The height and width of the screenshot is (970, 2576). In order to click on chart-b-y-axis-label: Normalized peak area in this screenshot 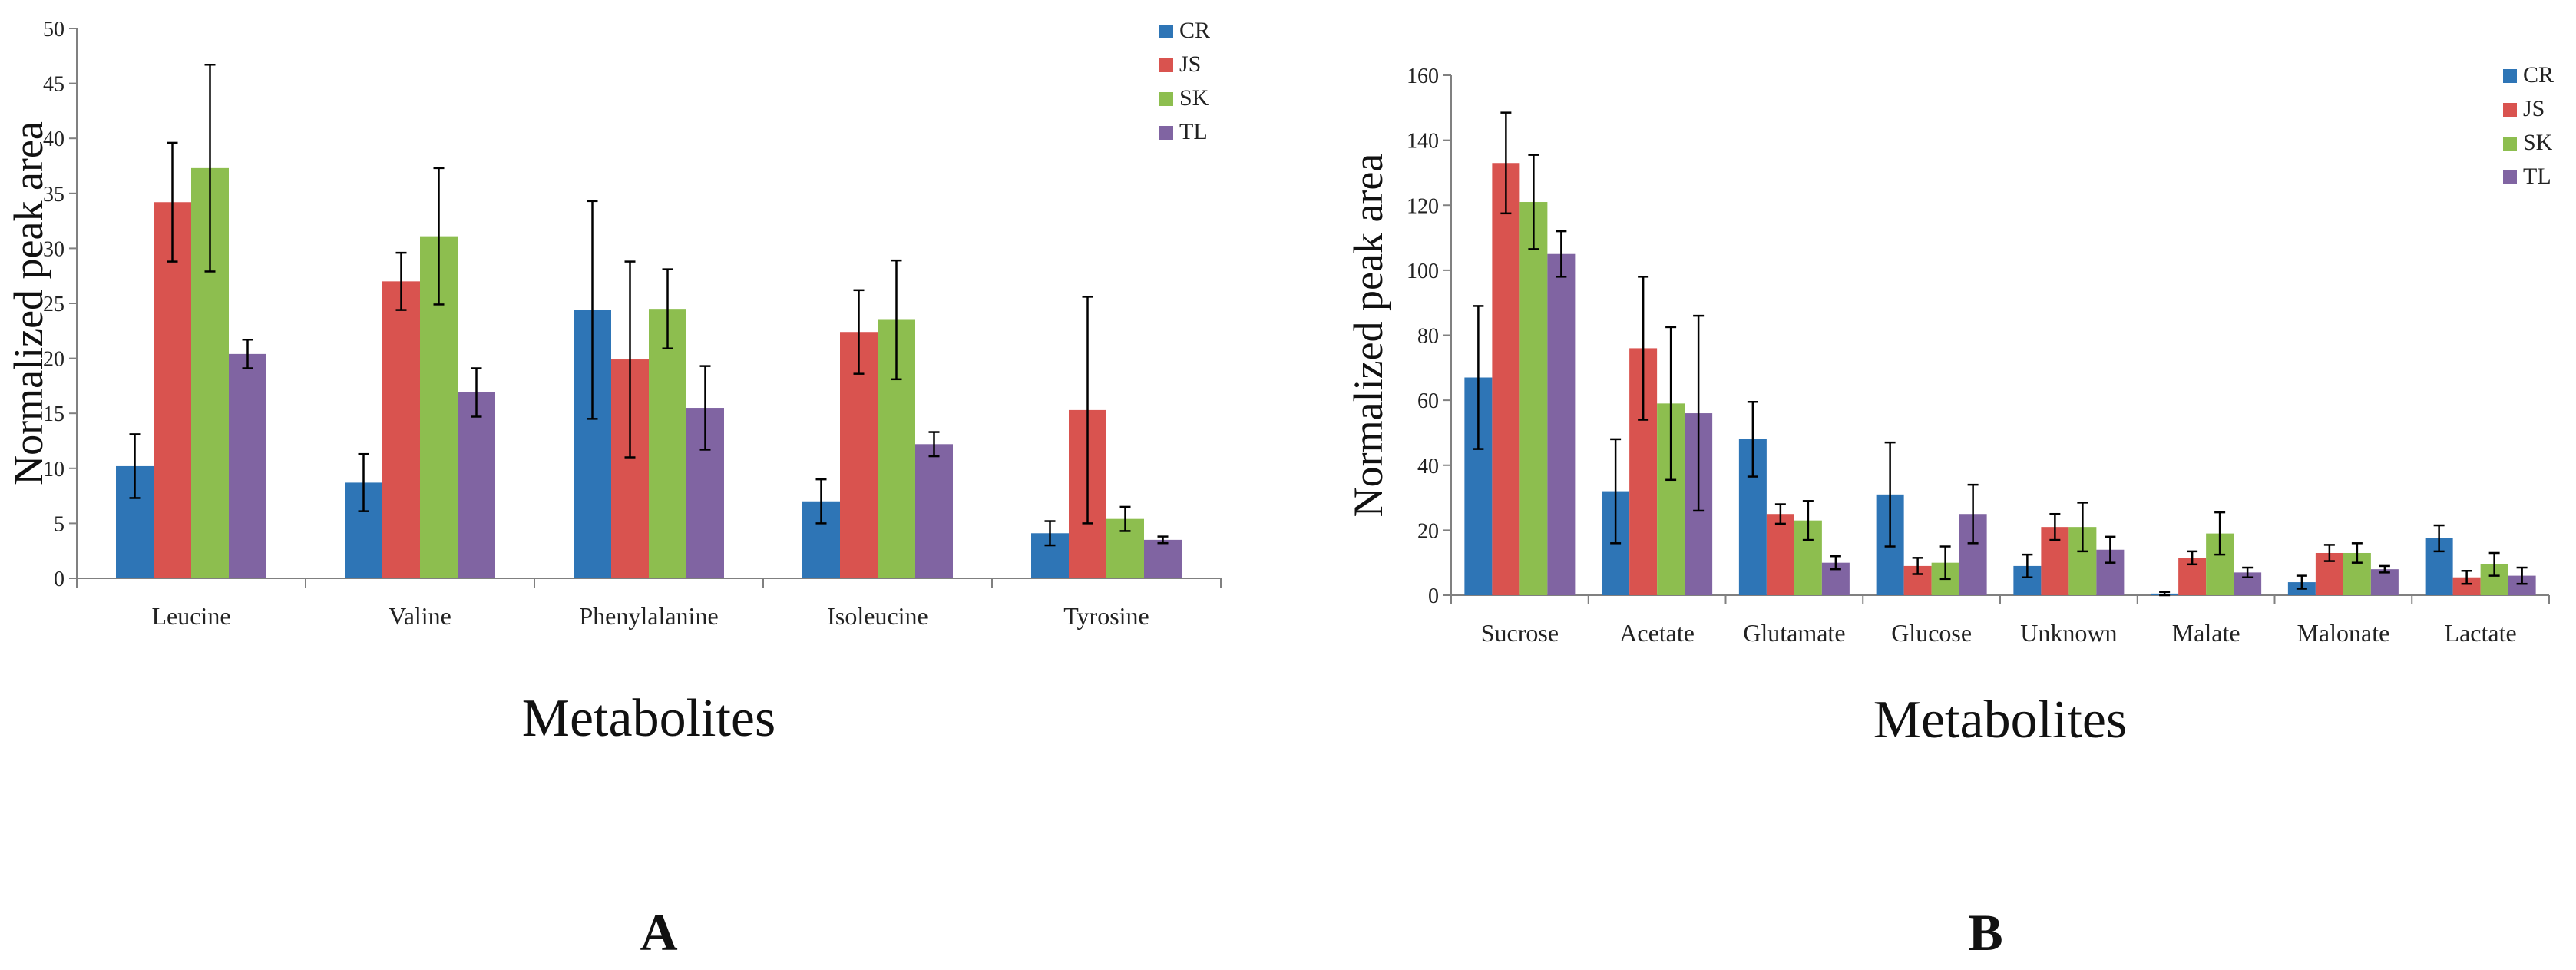, I will do `click(1368, 336)`.